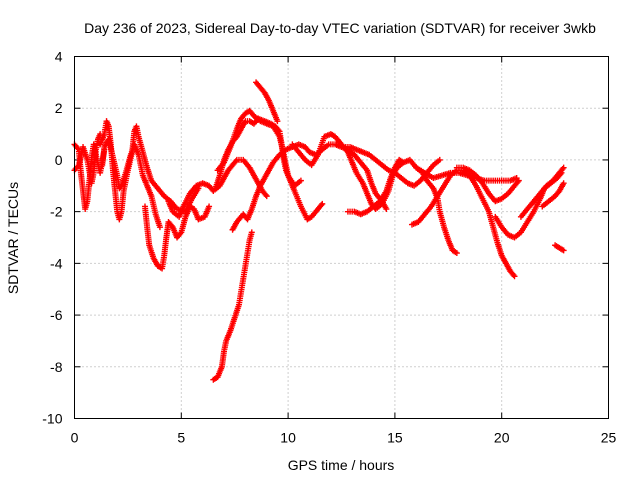 Image resolution: width=640 pixels, height=480 pixels. I want to click on y-tick-label: 2, so click(59, 108).